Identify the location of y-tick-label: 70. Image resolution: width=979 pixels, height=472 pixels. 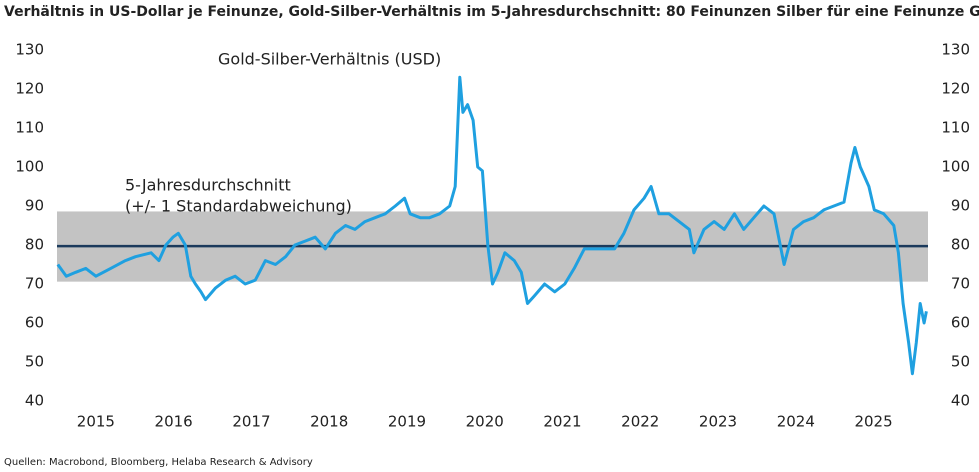
(34, 284).